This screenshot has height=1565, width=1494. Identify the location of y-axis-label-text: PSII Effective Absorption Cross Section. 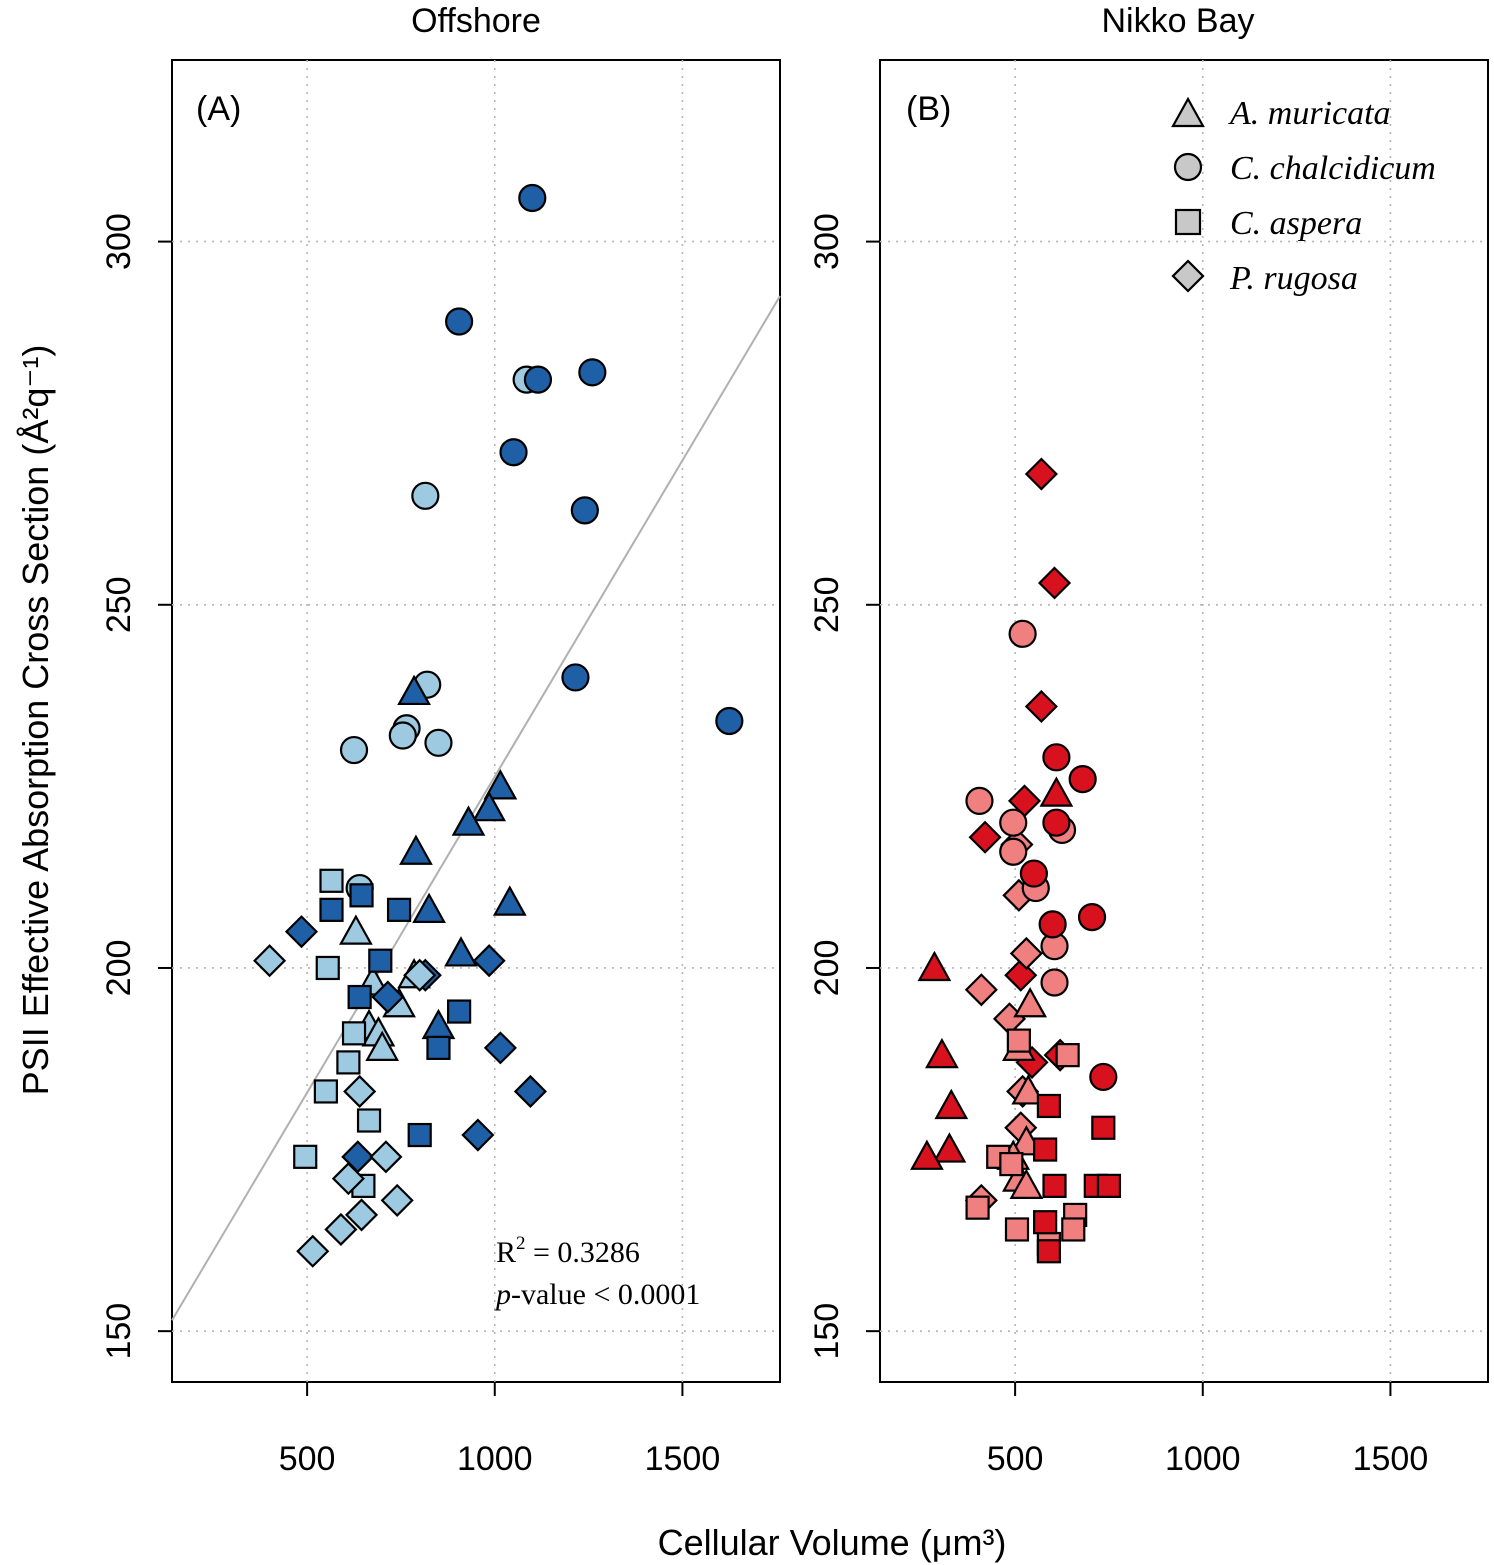
(35, 781).